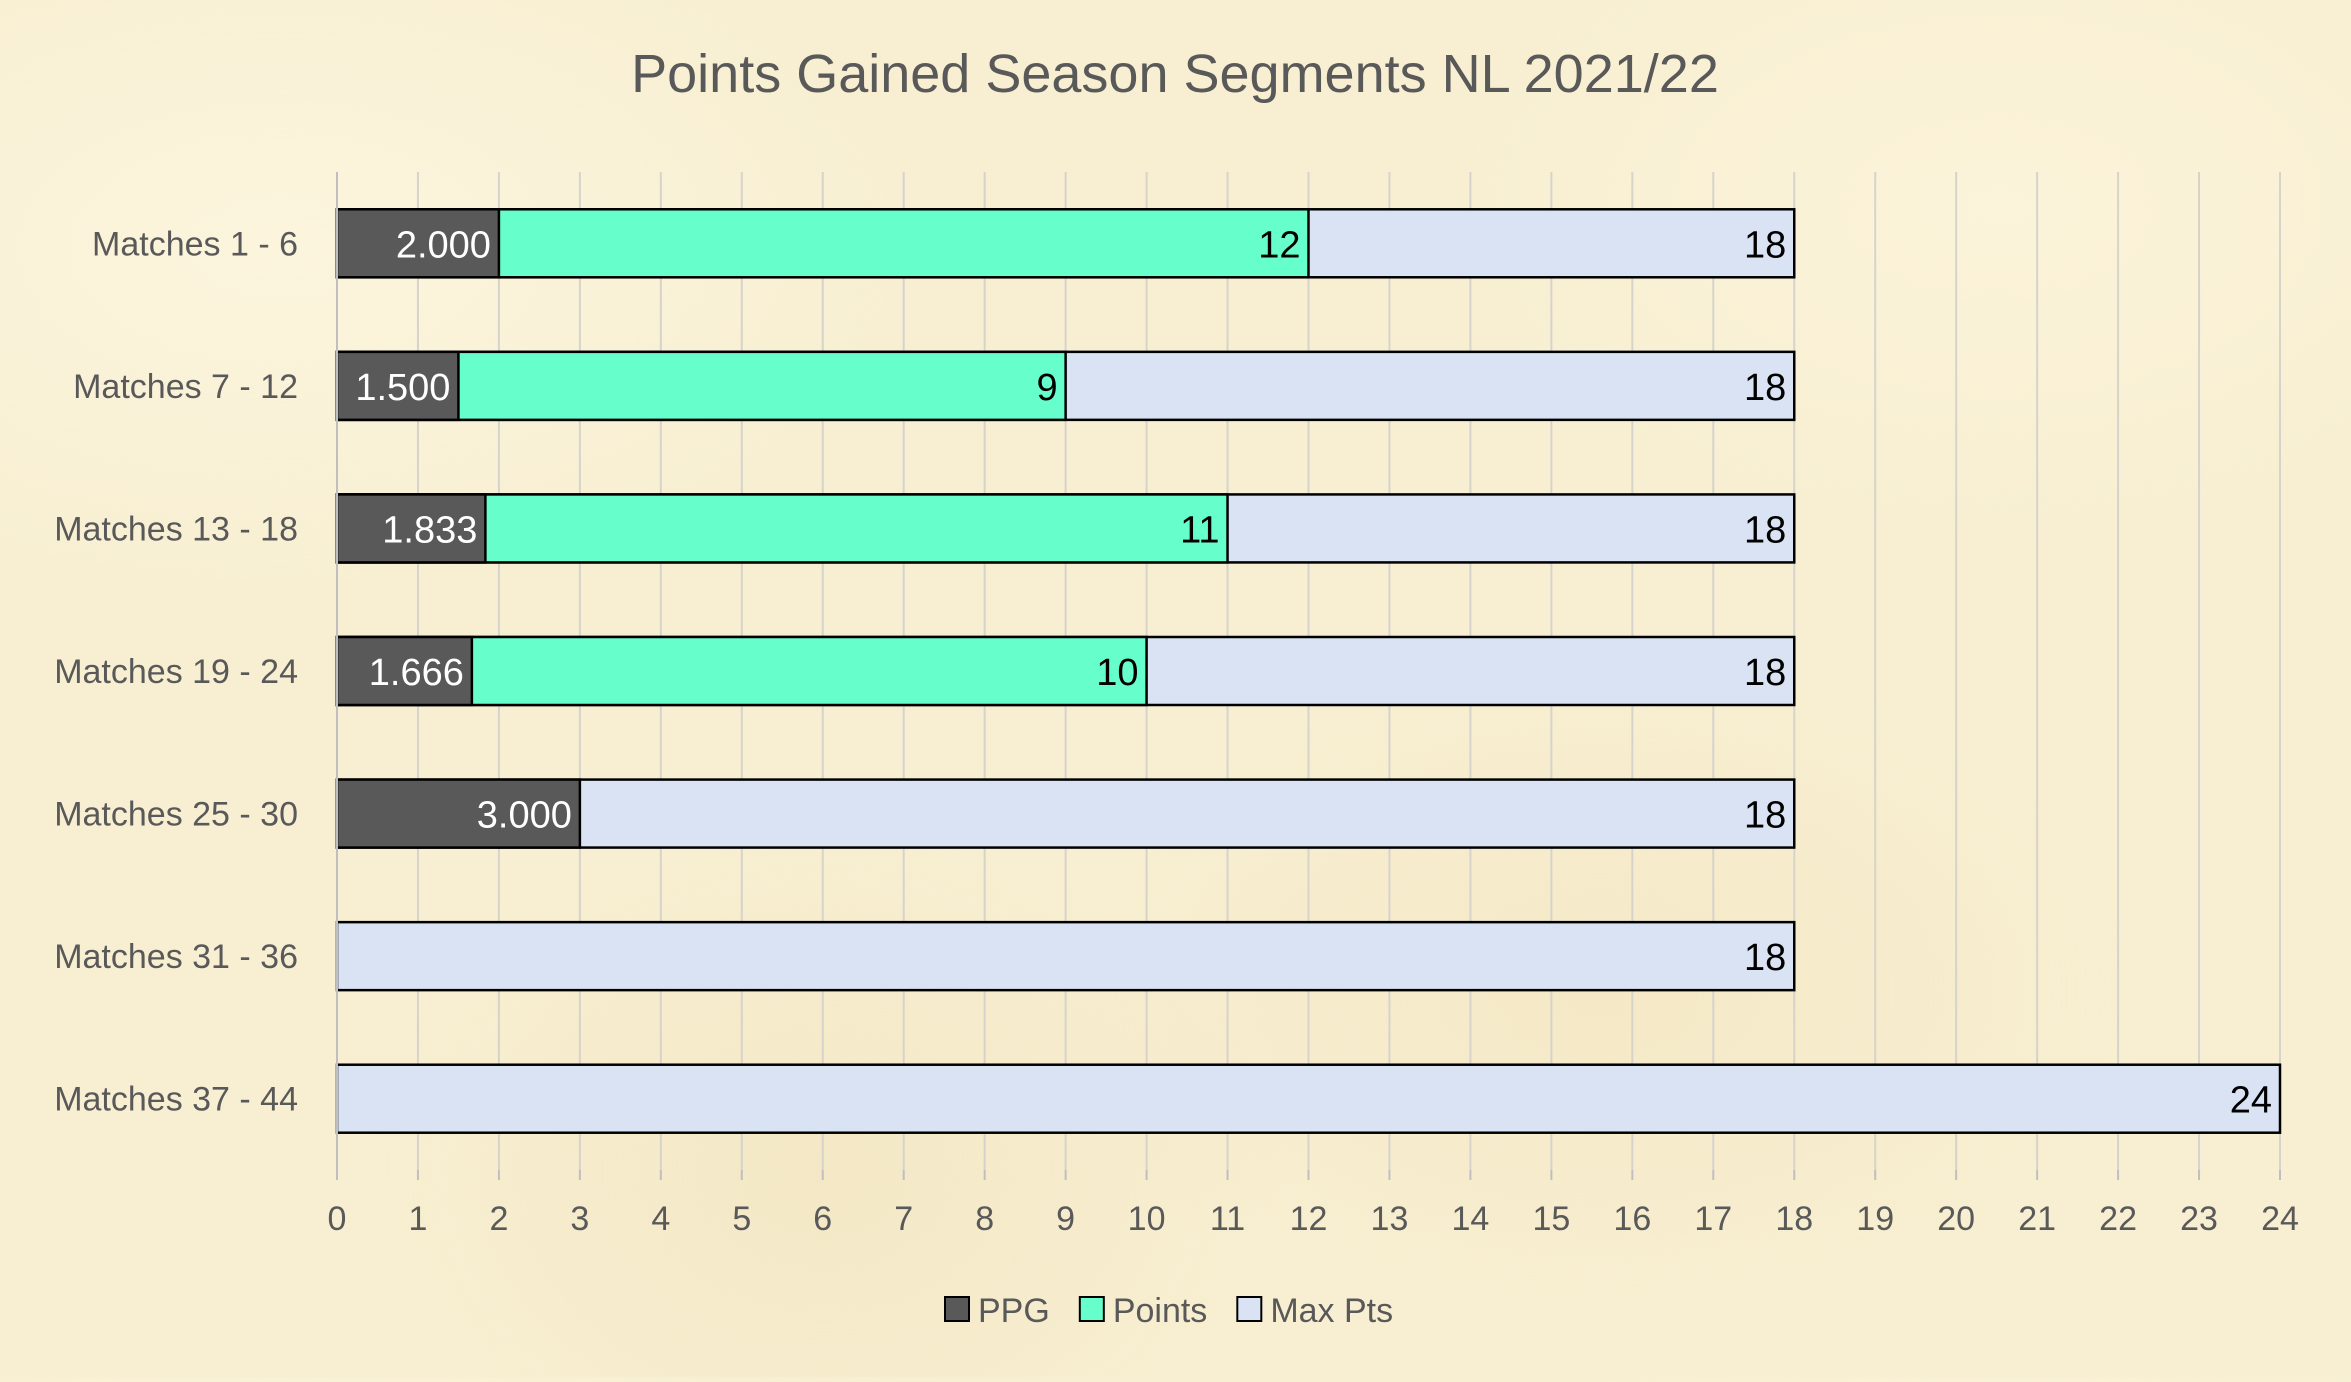 This screenshot has height=1382, width=2351. What do you see at coordinates (1147, 1219) in the screenshot?
I see `x-tick-label: 10` at bounding box center [1147, 1219].